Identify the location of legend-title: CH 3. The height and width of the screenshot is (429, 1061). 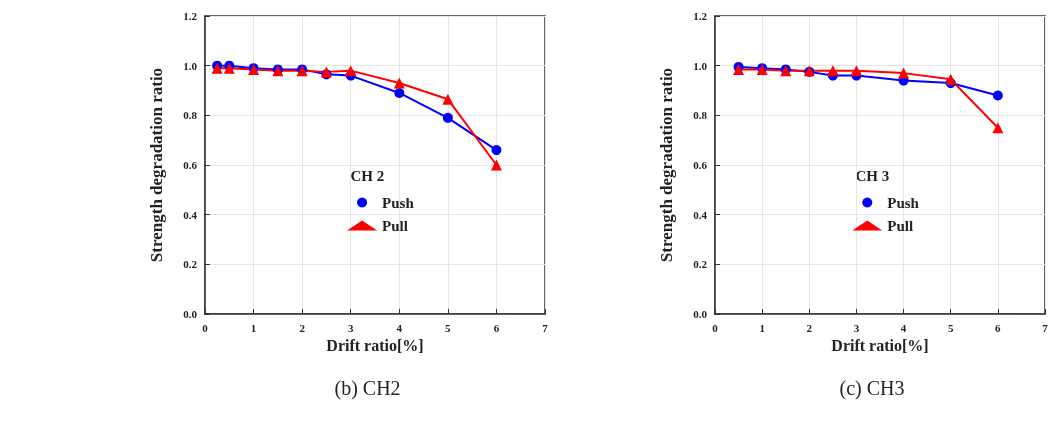
(872, 175).